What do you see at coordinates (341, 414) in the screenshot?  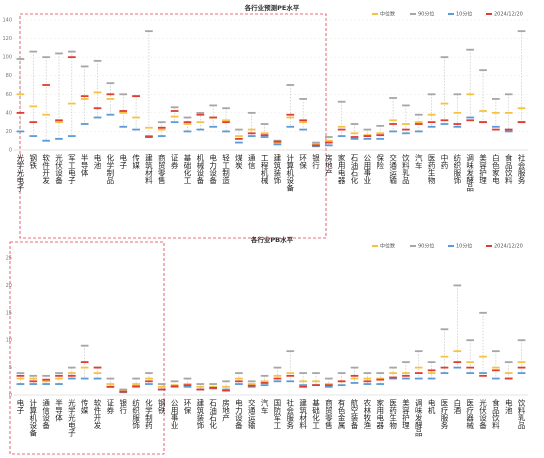 I see `x-tick-label: 有色金属` at bounding box center [341, 414].